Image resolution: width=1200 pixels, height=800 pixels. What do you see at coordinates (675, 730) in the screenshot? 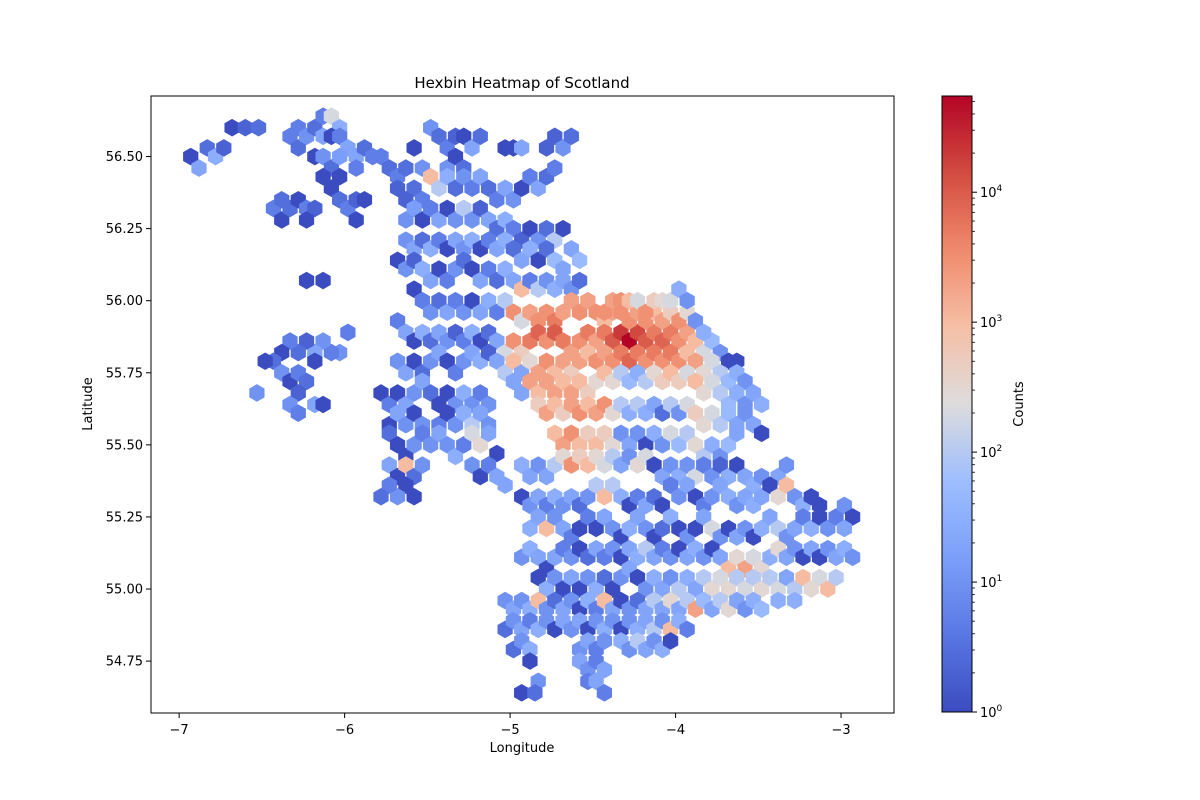
I see `x-tick-label: −4` at bounding box center [675, 730].